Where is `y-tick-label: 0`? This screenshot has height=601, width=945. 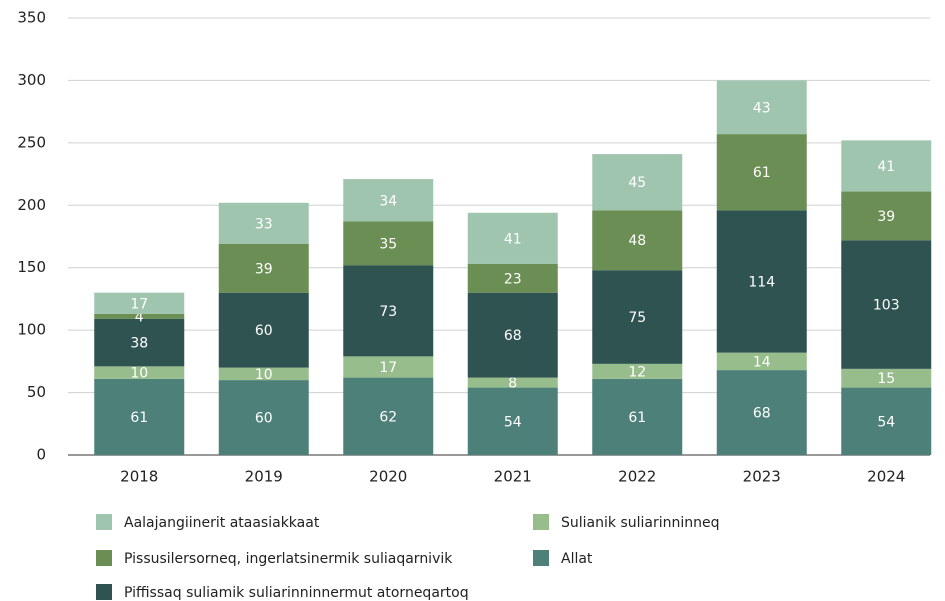 y-tick-label: 0 is located at coordinates (41, 455).